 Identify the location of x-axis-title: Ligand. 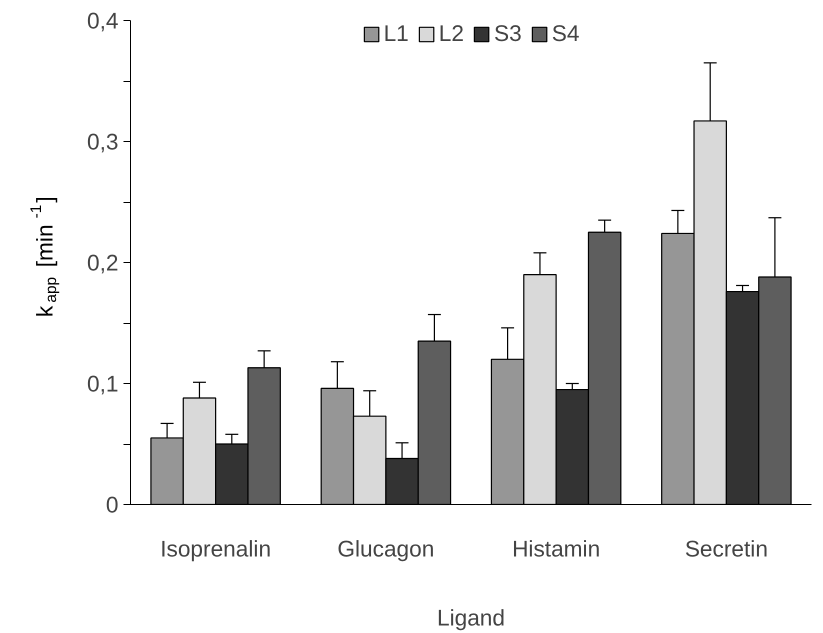
(471, 617).